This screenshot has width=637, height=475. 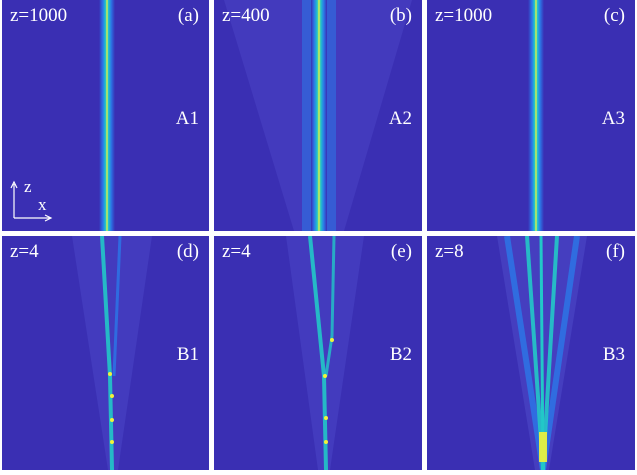 What do you see at coordinates (39, 15) in the screenshot?
I see `z-label-a1: z=1000` at bounding box center [39, 15].